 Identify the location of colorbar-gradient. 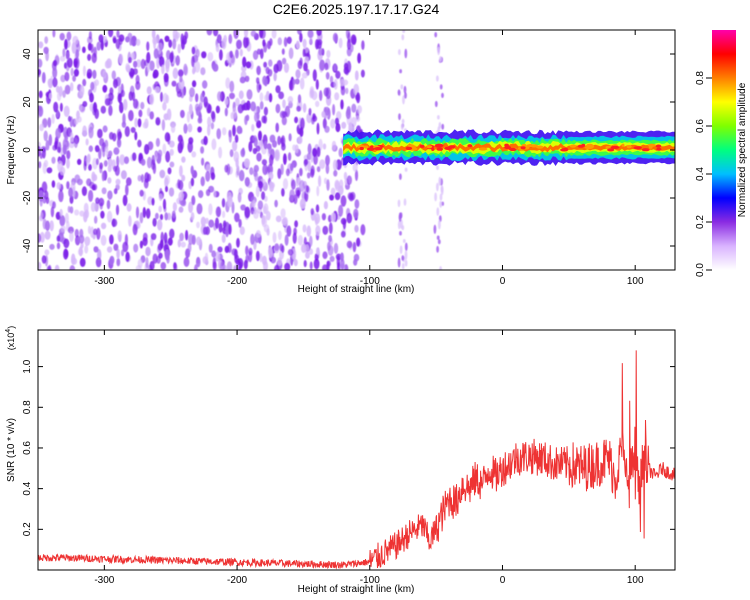
(724, 150).